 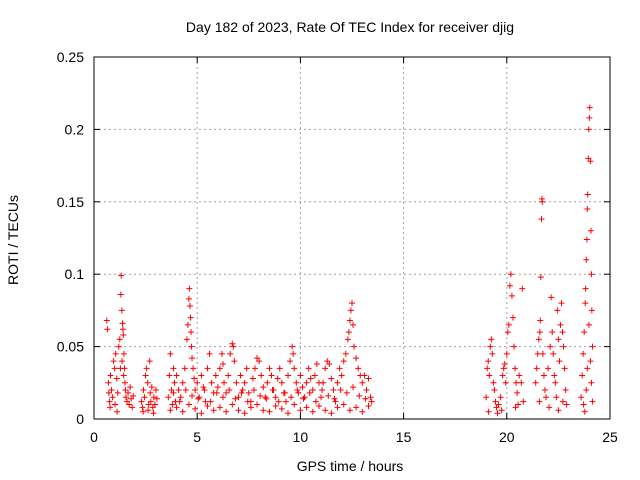 What do you see at coordinates (80, 419) in the screenshot?
I see `y-tick-label: 0` at bounding box center [80, 419].